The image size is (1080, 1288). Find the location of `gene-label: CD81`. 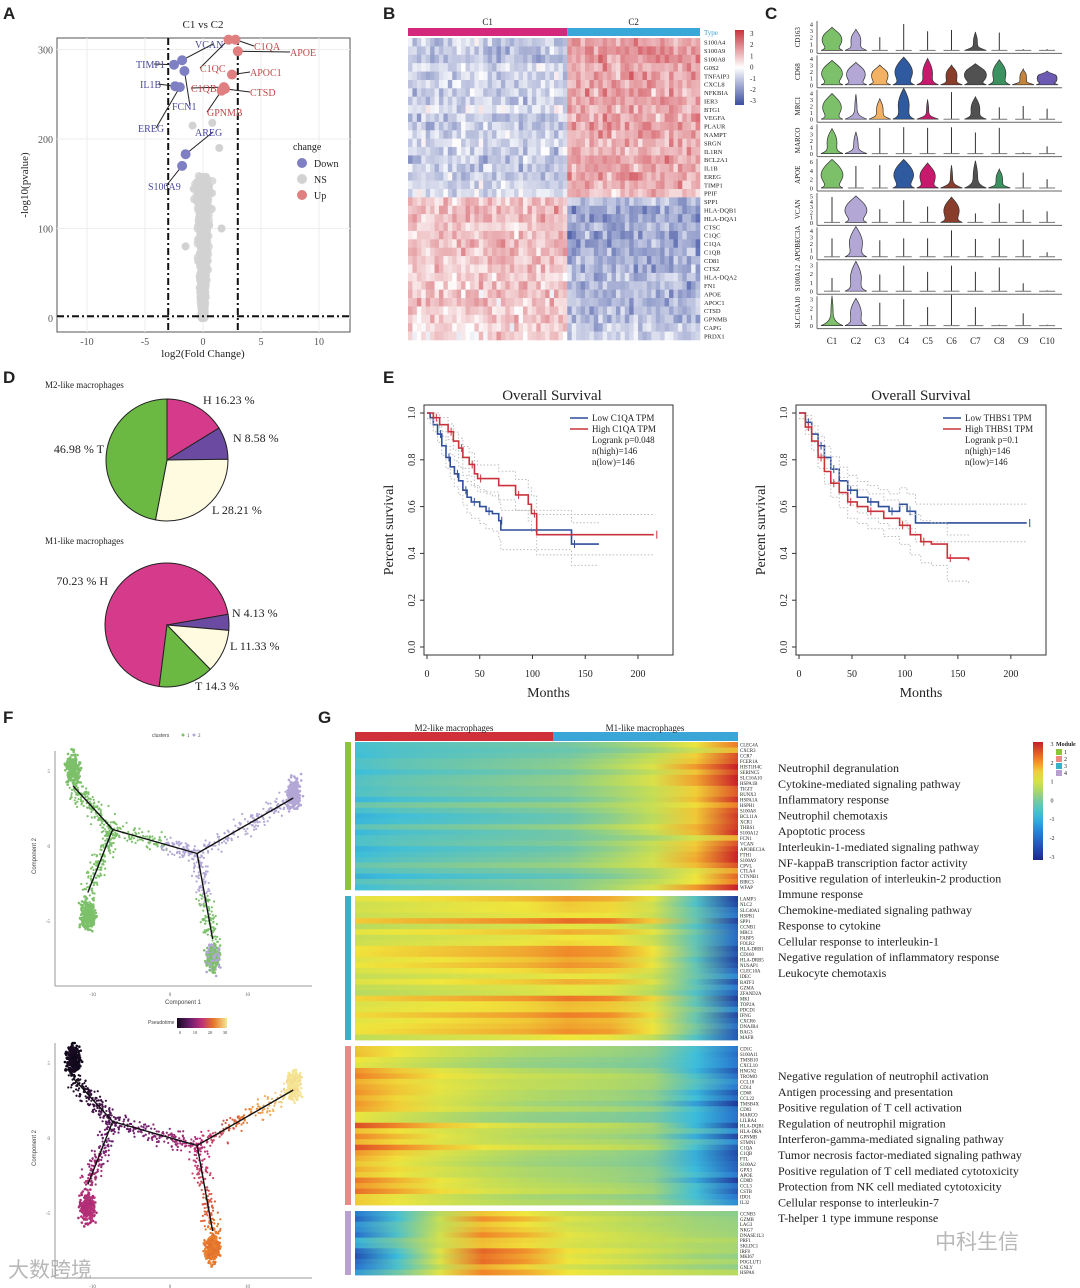

gene-label: CD81 is located at coordinates (712, 261).